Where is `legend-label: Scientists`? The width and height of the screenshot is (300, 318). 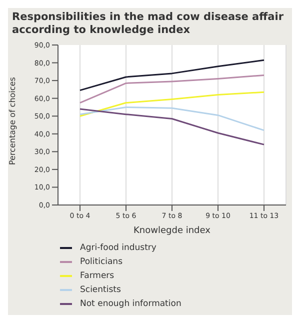
legend-label: Scientists is located at coordinates (100, 290).